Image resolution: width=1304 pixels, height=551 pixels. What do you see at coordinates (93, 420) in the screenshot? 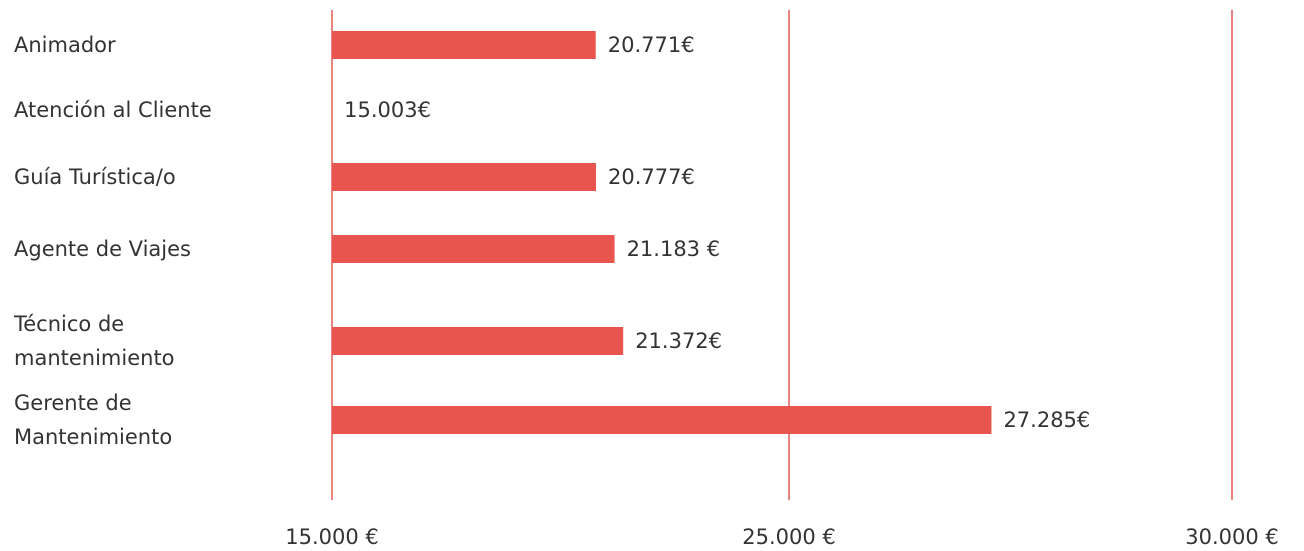
I see `category-label: Gerente de Mantenimiento` at bounding box center [93, 420].